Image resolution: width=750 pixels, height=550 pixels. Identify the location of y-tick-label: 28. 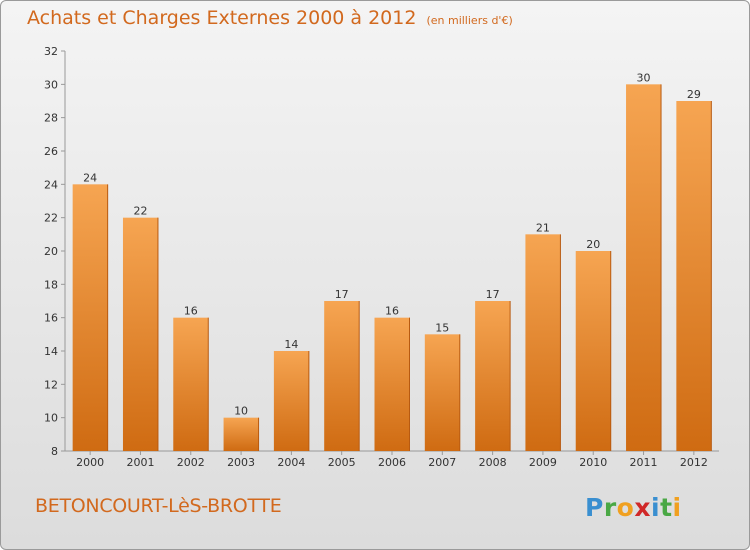
(51, 118).